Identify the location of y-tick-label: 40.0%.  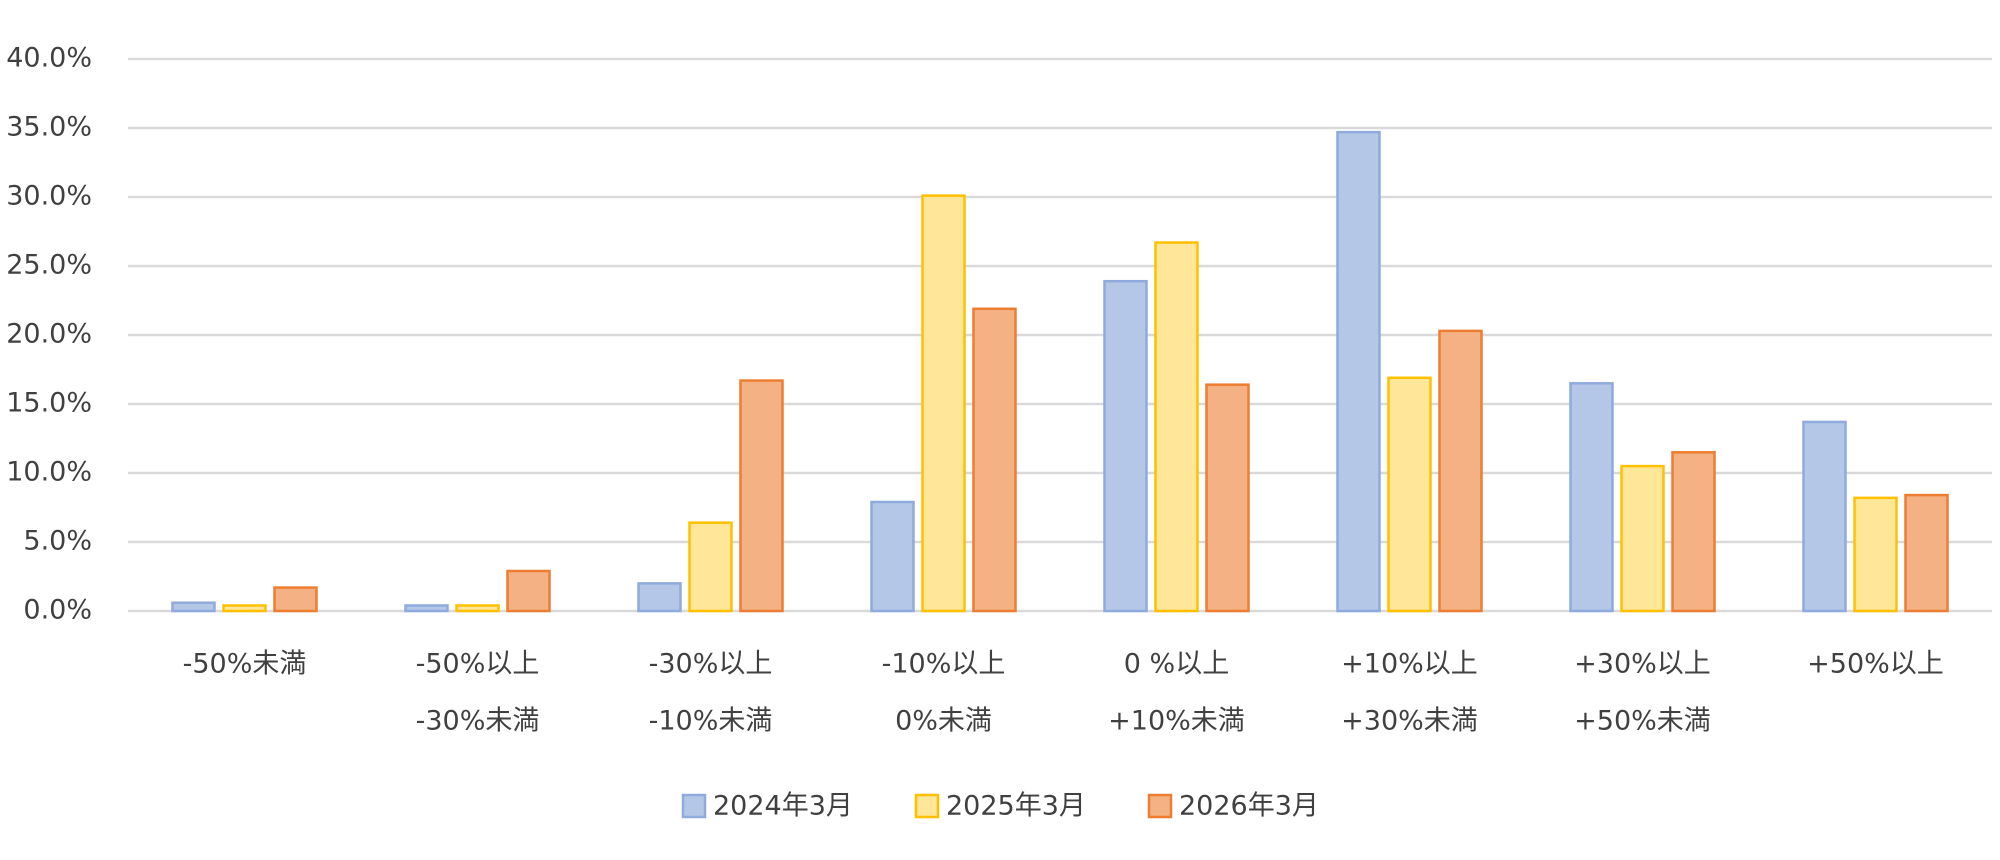
(49, 58).